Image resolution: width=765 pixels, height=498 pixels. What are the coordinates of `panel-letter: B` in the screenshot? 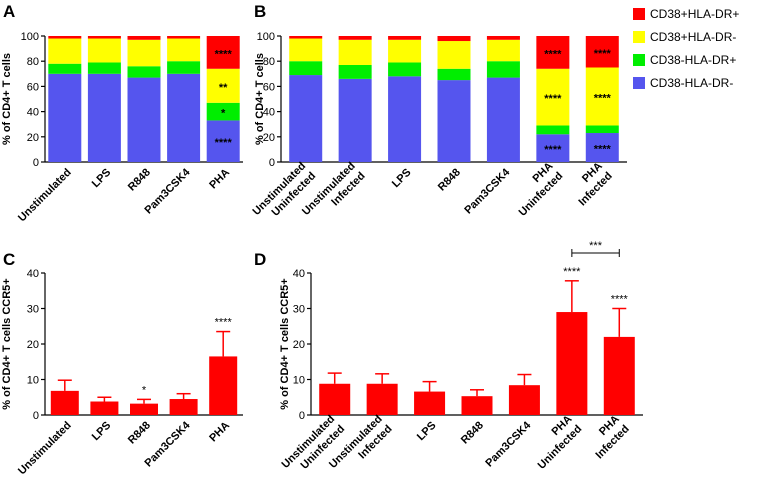 It's located at (260, 11).